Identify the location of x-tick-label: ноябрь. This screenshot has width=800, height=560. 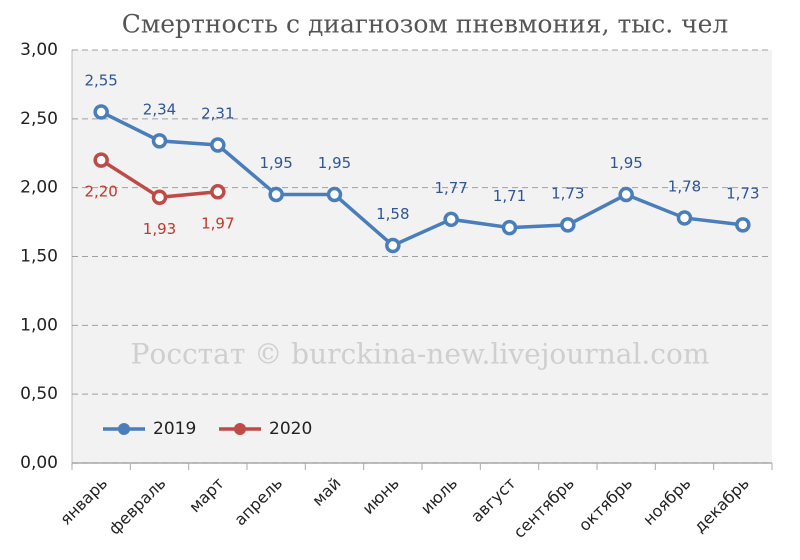
(666, 501).